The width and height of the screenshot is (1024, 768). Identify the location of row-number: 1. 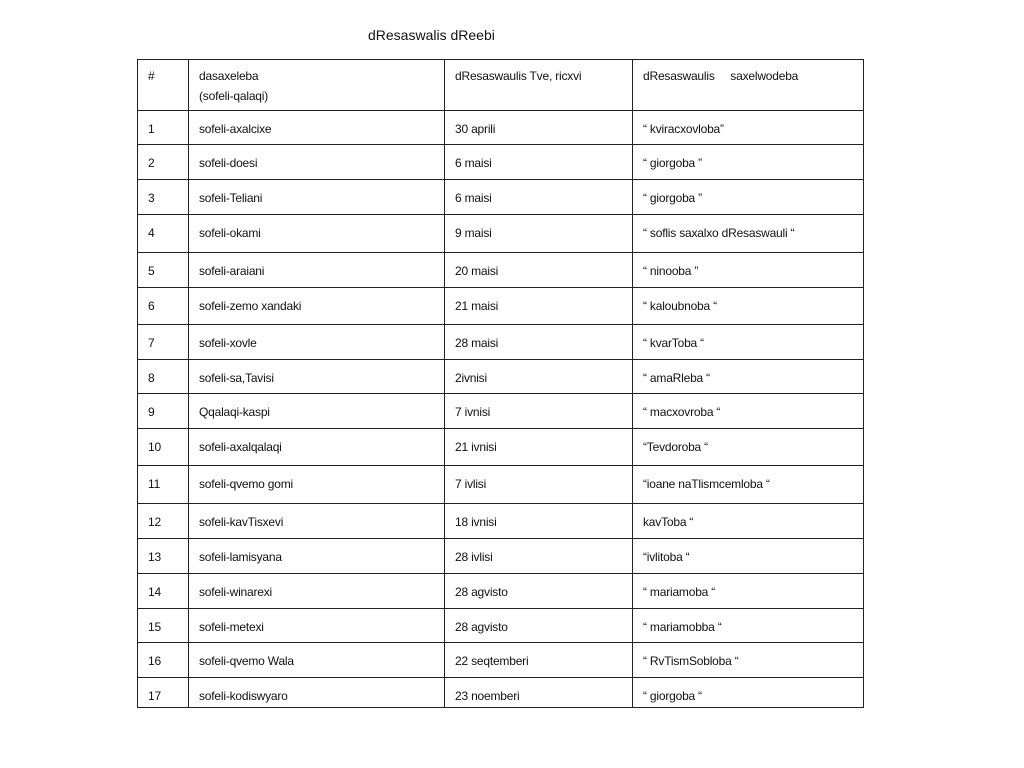
(163, 127).